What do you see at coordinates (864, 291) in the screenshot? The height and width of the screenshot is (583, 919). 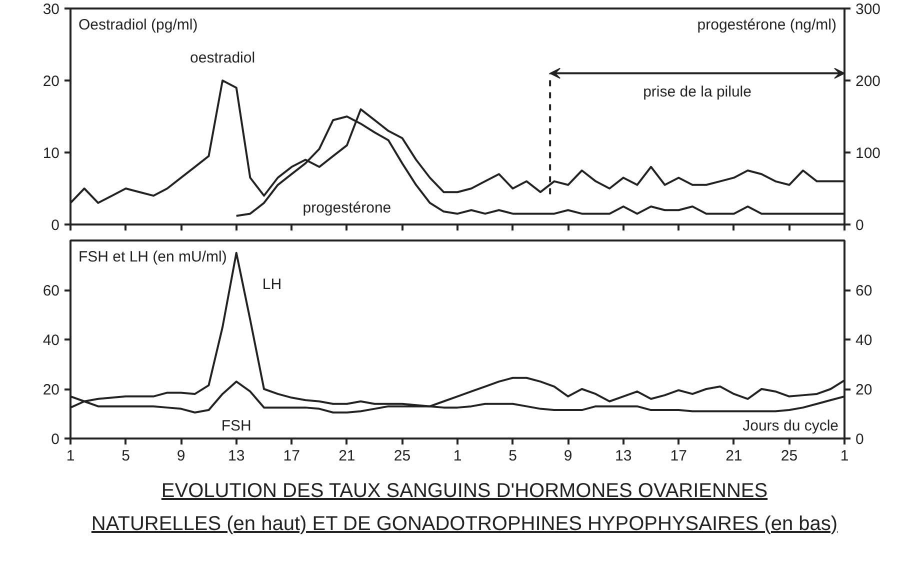 I see `y2-tick-label: 60` at bounding box center [864, 291].